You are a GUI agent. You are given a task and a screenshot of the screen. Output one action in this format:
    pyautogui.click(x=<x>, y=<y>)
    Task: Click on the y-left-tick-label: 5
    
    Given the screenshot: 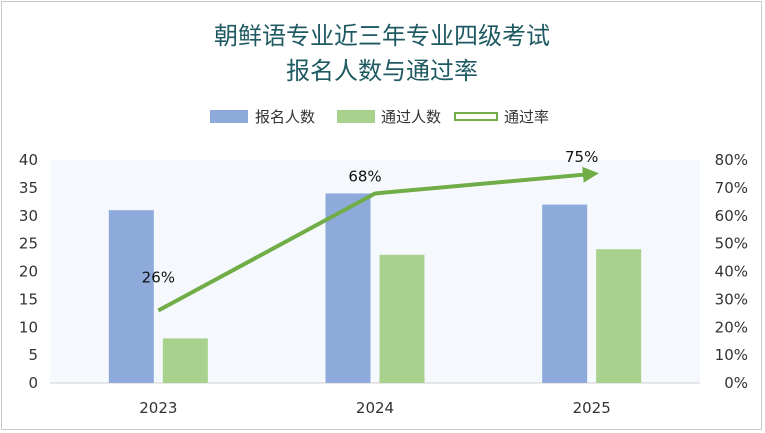 What is the action you would take?
    pyautogui.click(x=33, y=355)
    